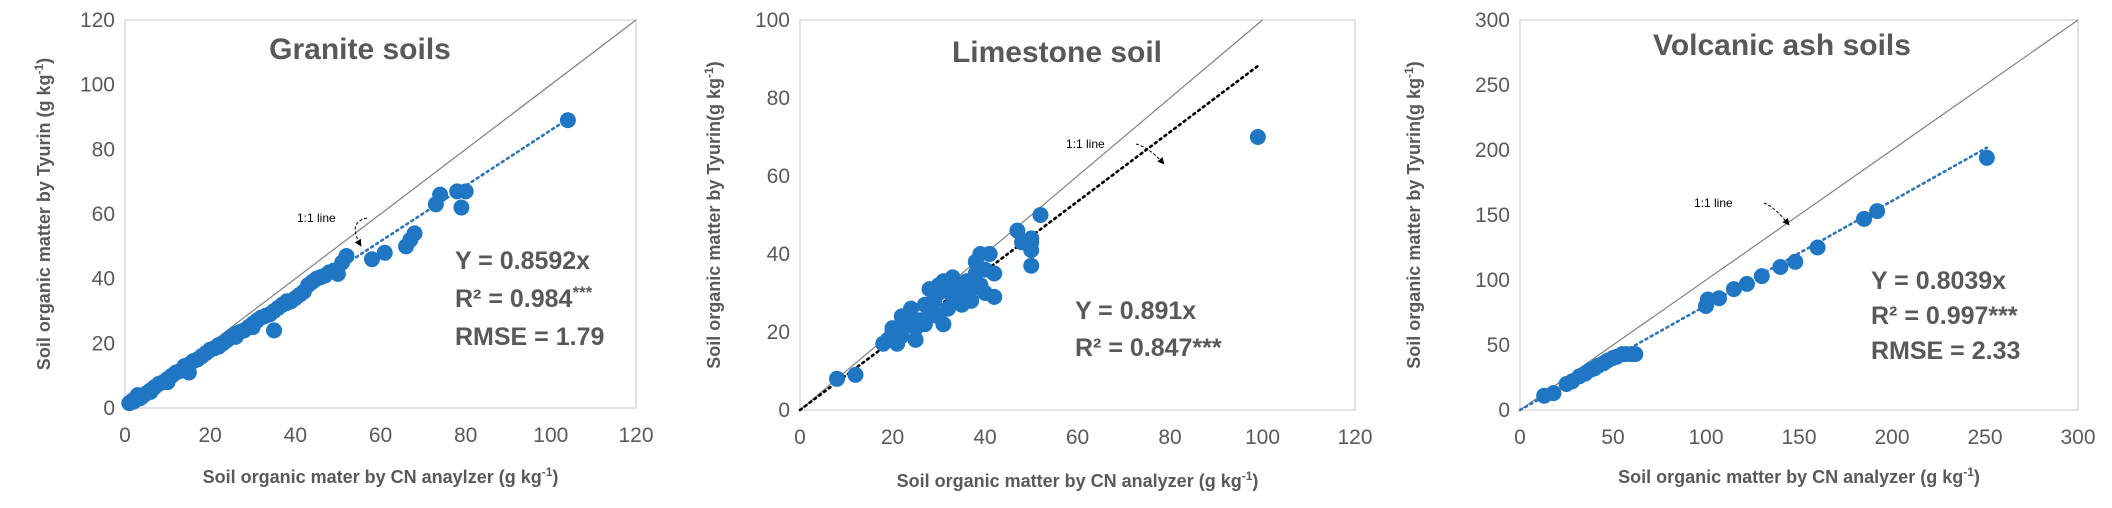  What do you see at coordinates (522, 261) in the screenshot?
I see `regression-stat: Y = 0.8592x` at bounding box center [522, 261].